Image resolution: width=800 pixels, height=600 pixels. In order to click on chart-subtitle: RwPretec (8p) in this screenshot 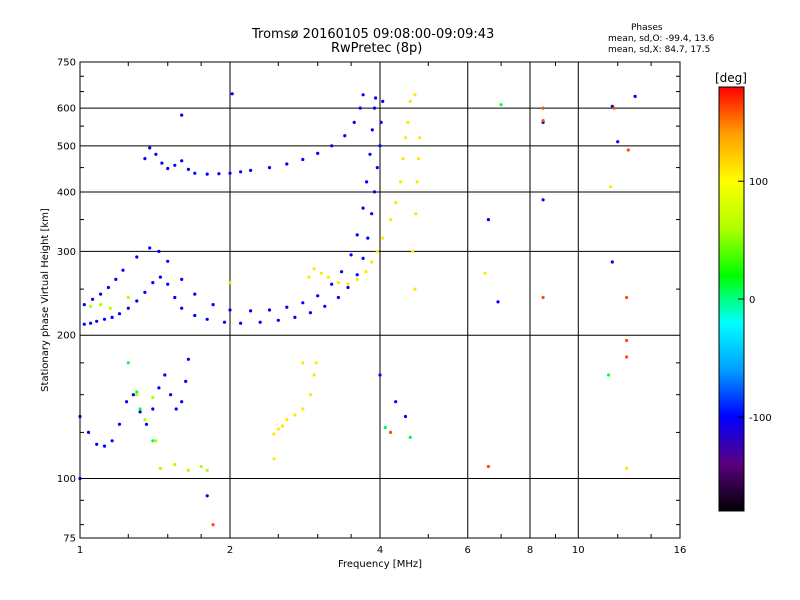, I will do `click(377, 48)`.